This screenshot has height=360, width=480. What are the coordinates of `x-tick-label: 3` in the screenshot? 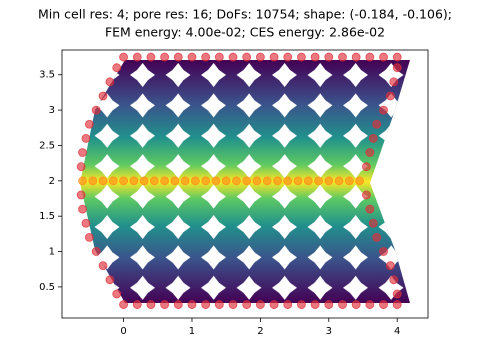 It's located at (329, 331).